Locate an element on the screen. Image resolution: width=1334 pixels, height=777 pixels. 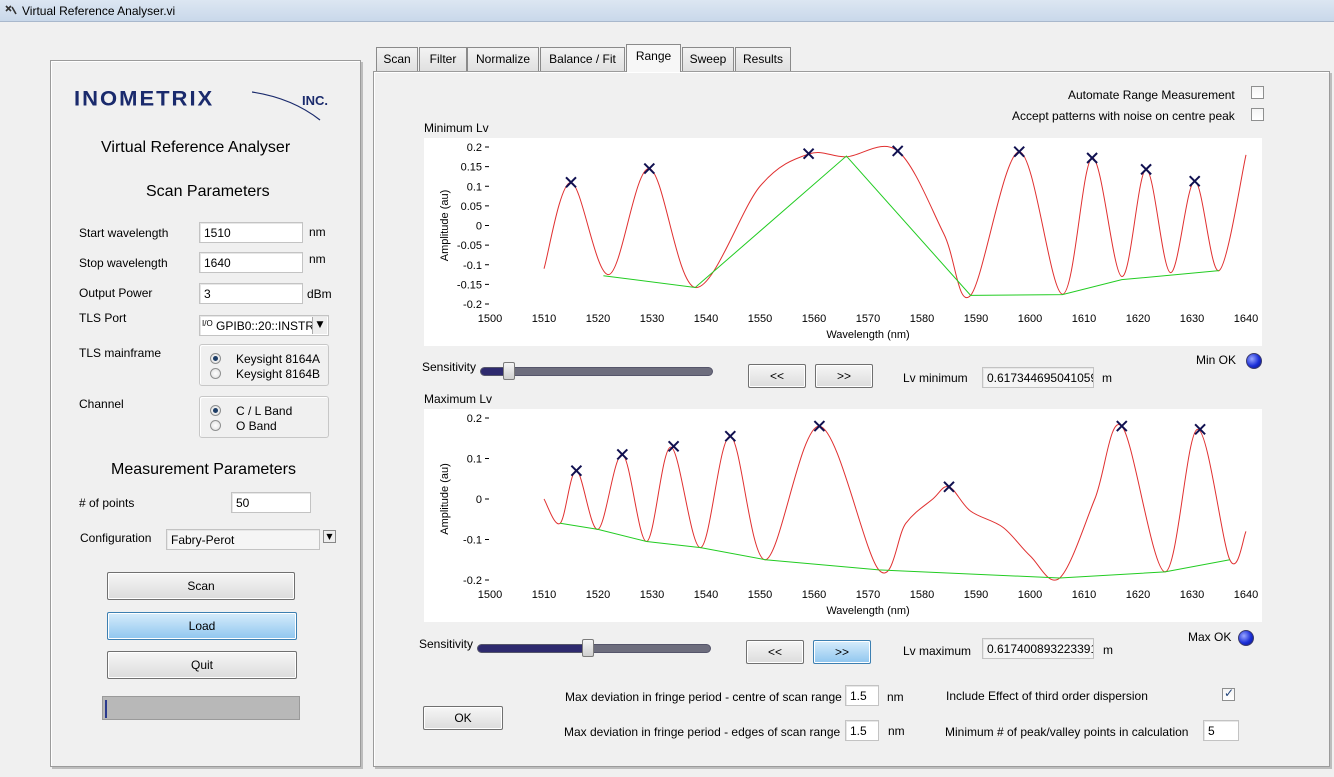
chevron-down-icon: ▼ is located at coordinates (319, 325).